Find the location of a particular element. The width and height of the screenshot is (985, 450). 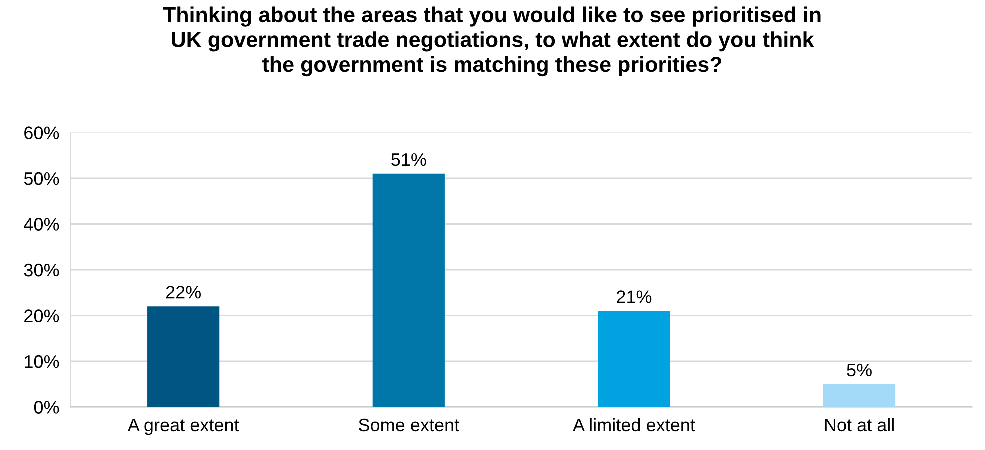

y-tick-label: 10% is located at coordinates (42, 361).